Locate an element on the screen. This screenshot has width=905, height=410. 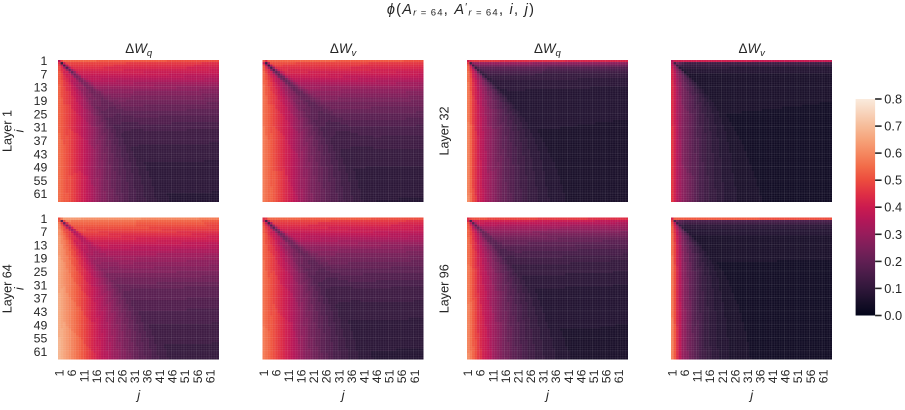
svg-text: 0.8 is located at coordinates (893, 99).